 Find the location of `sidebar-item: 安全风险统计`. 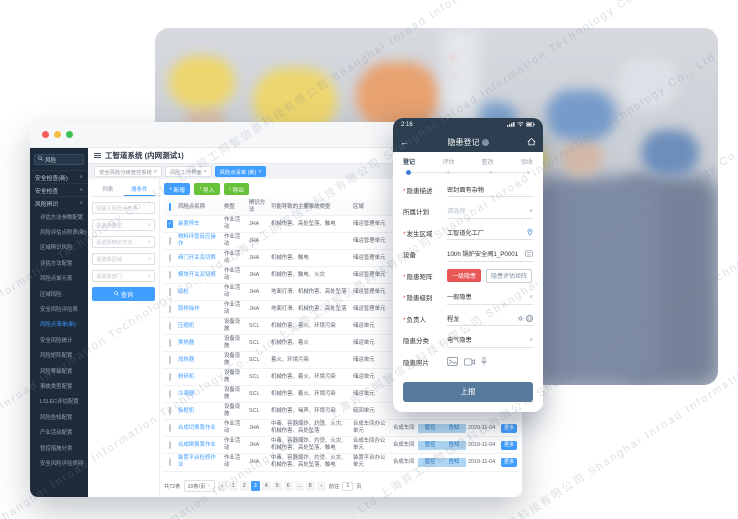

sidebar-item: 安全风险统计 is located at coordinates (56, 340).